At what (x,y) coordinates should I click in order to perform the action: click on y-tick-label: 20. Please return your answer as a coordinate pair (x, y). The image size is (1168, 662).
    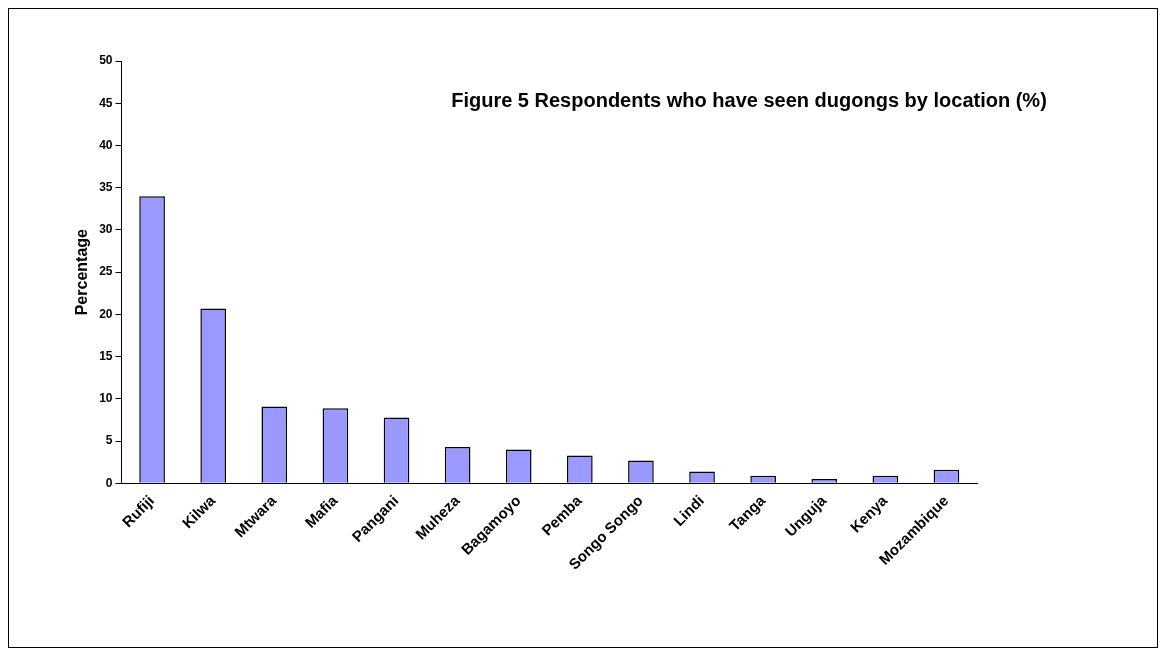
    Looking at the image, I should click on (106, 313).